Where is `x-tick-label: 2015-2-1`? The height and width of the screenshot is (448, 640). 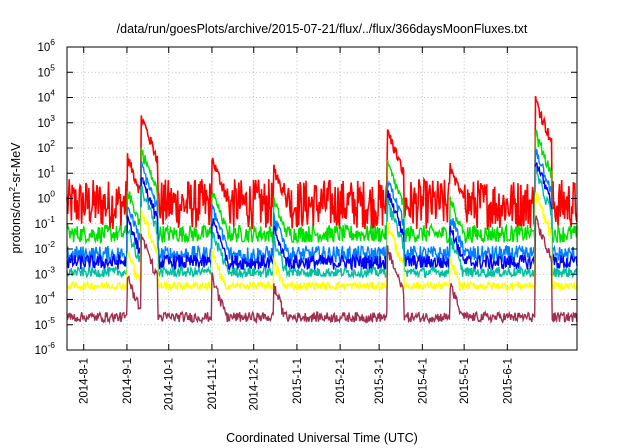
x-tick-label: 2015-2-1 is located at coordinates (341, 381).